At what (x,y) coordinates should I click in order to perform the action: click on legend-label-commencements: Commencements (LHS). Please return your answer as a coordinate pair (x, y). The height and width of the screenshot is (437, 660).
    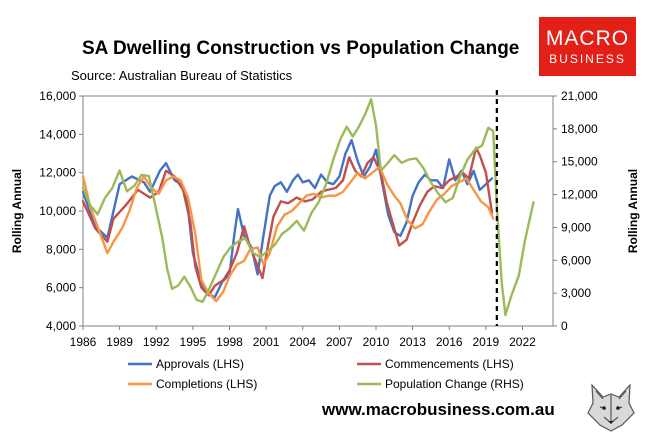
    Looking at the image, I should click on (449, 364).